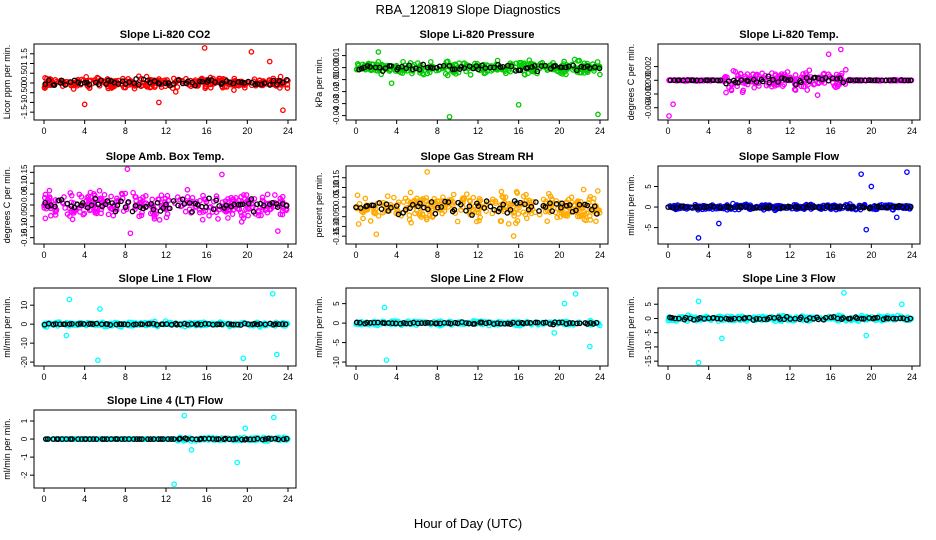 This screenshot has height=540, width=936. Describe the element at coordinates (831, 377) in the screenshot. I see `x-tick-label: 16` at that location.